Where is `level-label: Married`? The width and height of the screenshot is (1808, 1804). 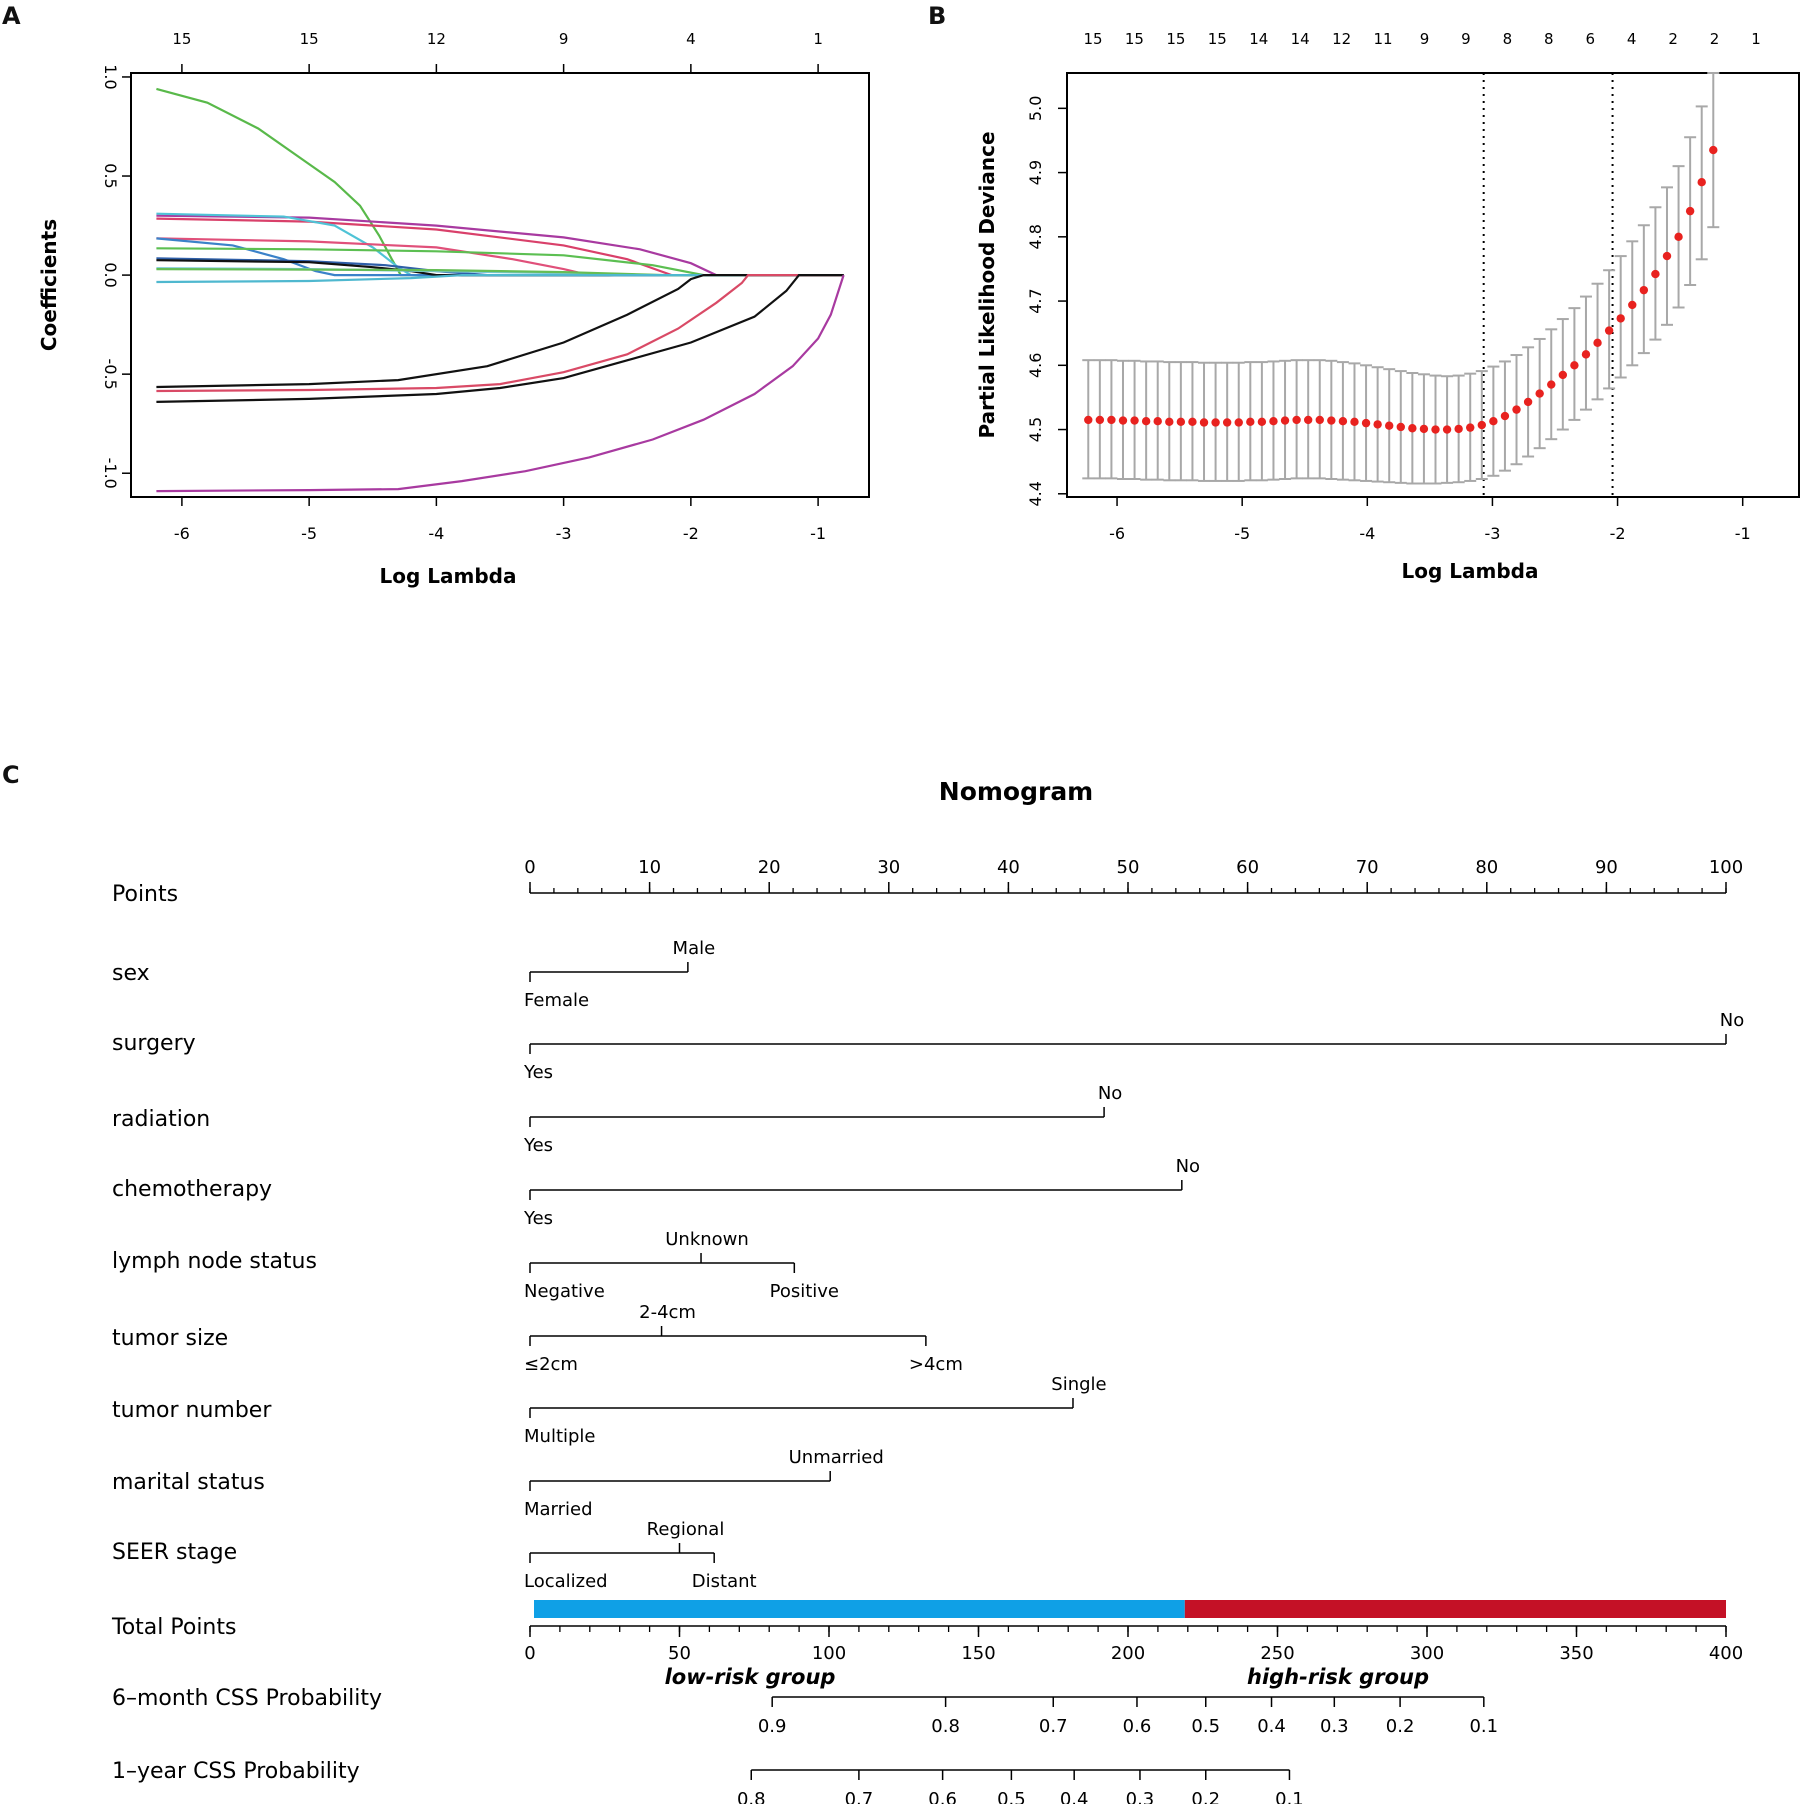
level-label: Married is located at coordinates (558, 1509).